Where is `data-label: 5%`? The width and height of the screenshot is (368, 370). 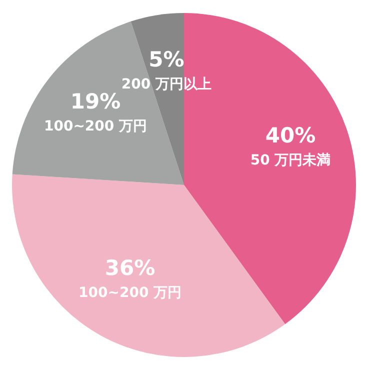
data-label: 5% is located at coordinates (166, 59).